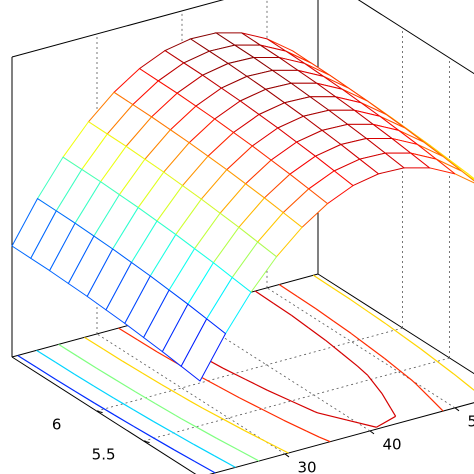 Image resolution: width=474 pixels, height=474 pixels. Describe the element at coordinates (470, 421) in the screenshot. I see `y-tick-label: 50` at that location.